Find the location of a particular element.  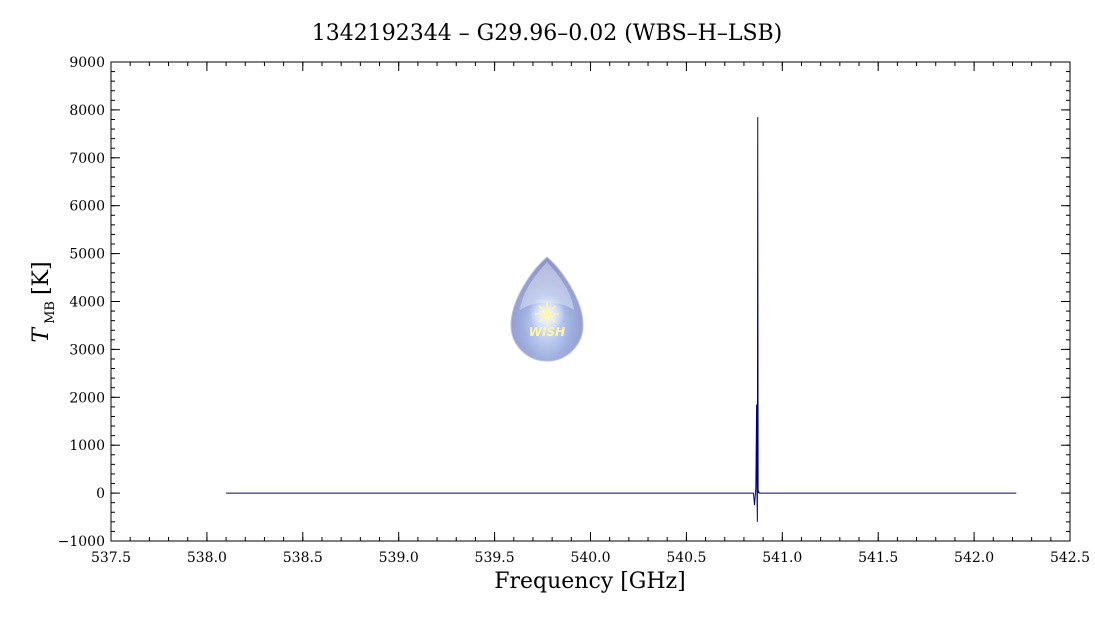

y-tick-label: 2000 is located at coordinates (87, 398).